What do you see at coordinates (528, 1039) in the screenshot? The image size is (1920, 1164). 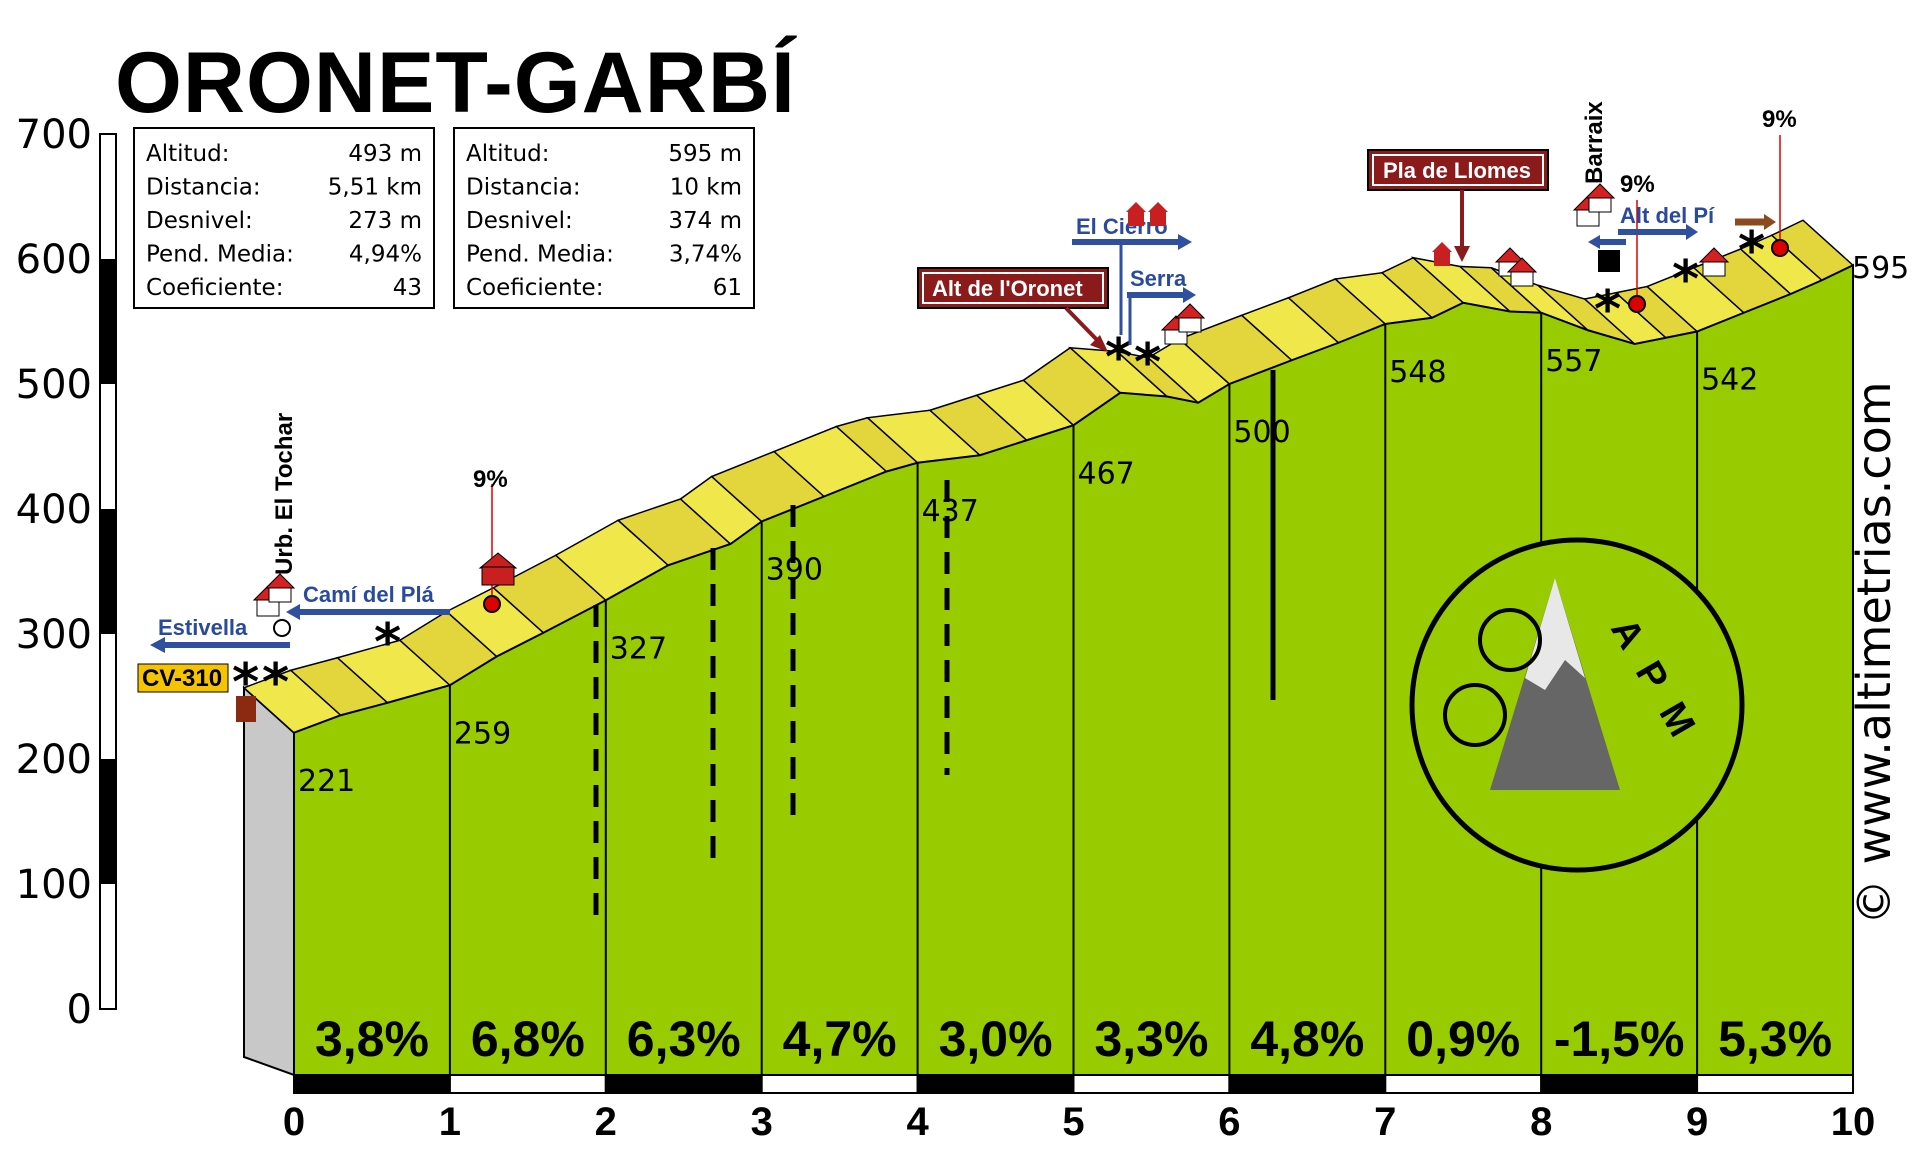 I see `segment-gradient-label: 6,8%` at bounding box center [528, 1039].